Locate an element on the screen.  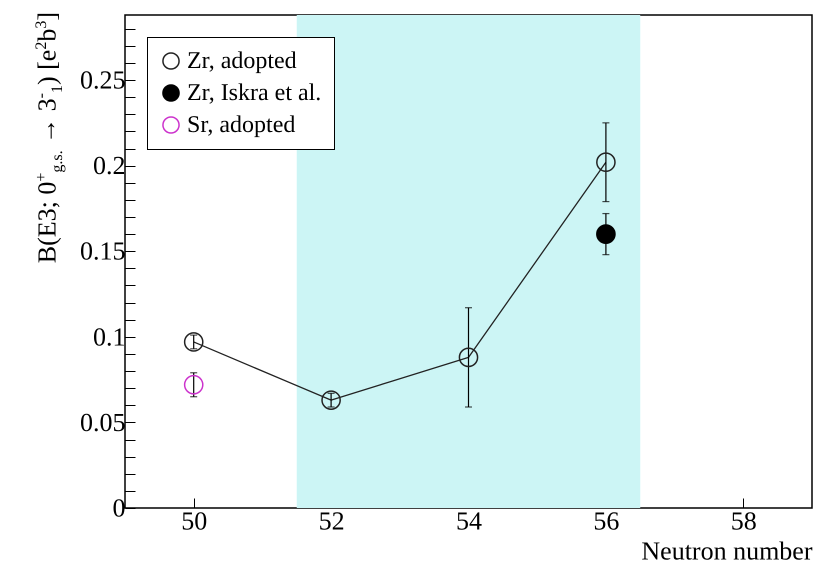
y-tick-label: 0.05 is located at coordinates (103, 422).